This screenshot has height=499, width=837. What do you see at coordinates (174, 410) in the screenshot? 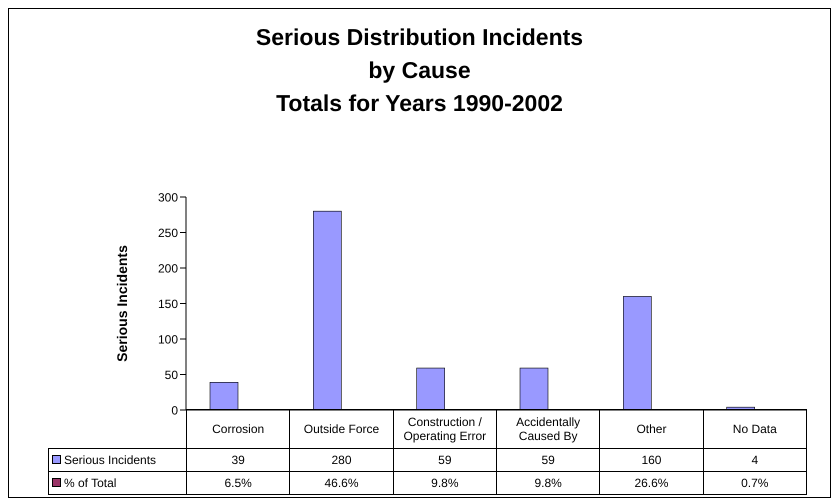
I see `y-tick-label: 0` at bounding box center [174, 410].